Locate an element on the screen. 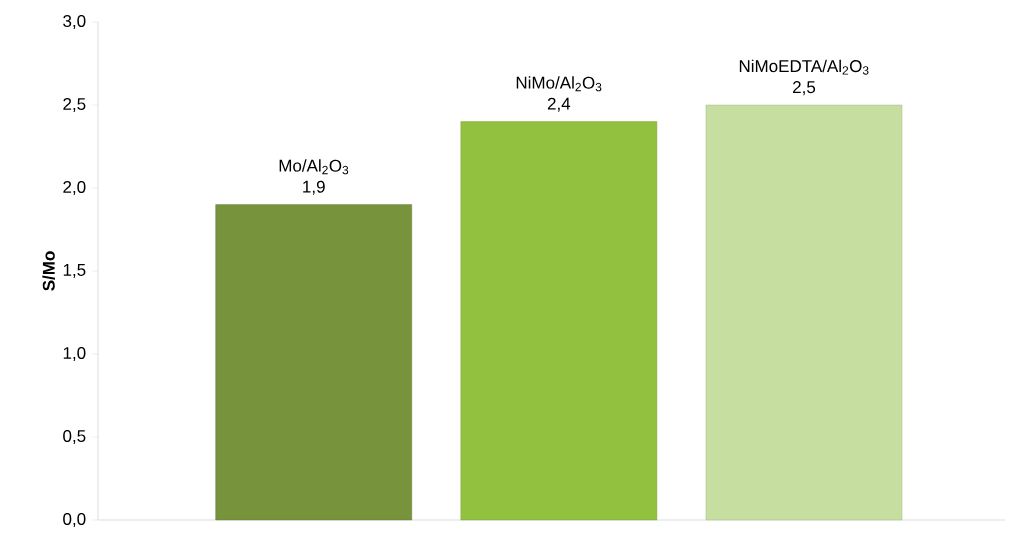 The height and width of the screenshot is (533, 1027). x-tick-label: NiMoEDTA/Al$_{2}$O$_{3}$ is located at coordinates (804, 67).